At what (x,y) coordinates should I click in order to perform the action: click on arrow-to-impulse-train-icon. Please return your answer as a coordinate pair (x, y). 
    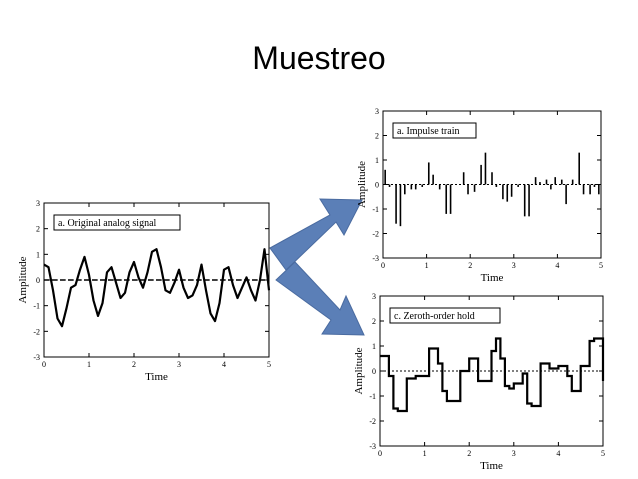
    Looking at the image, I should click on (316, 234).